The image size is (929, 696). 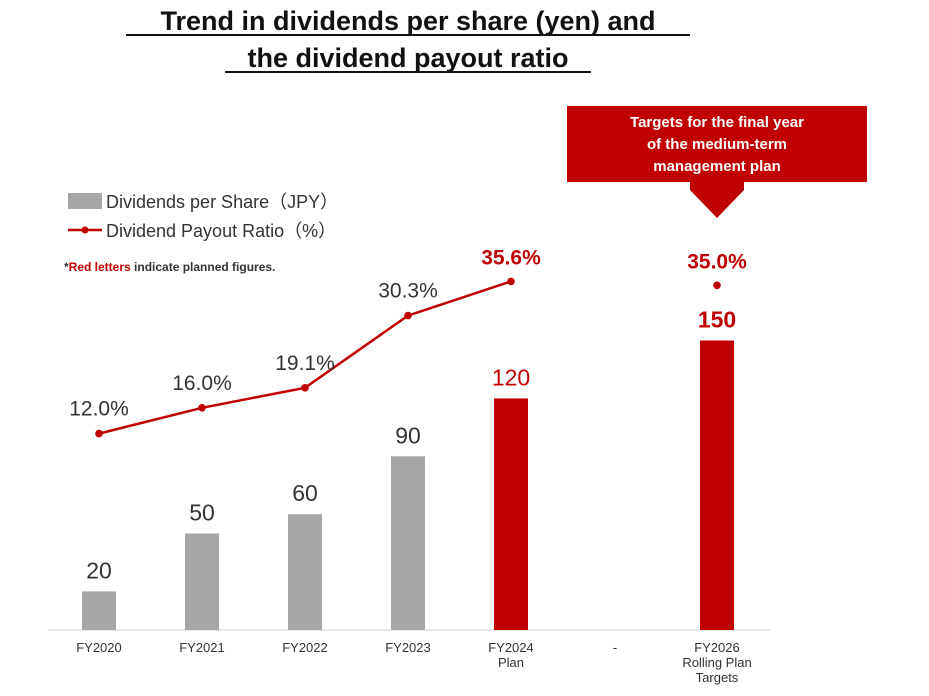 I want to click on x-tick-label: FY2020, so click(x=99, y=647).